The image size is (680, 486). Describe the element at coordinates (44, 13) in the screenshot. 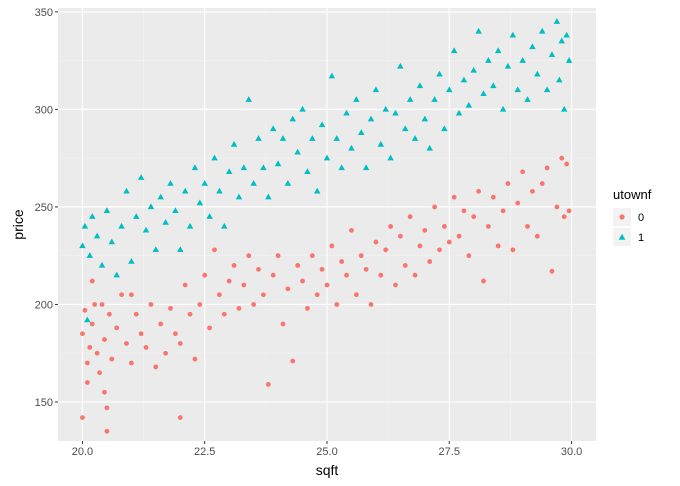

I see `y-tick-label: 350` at that location.